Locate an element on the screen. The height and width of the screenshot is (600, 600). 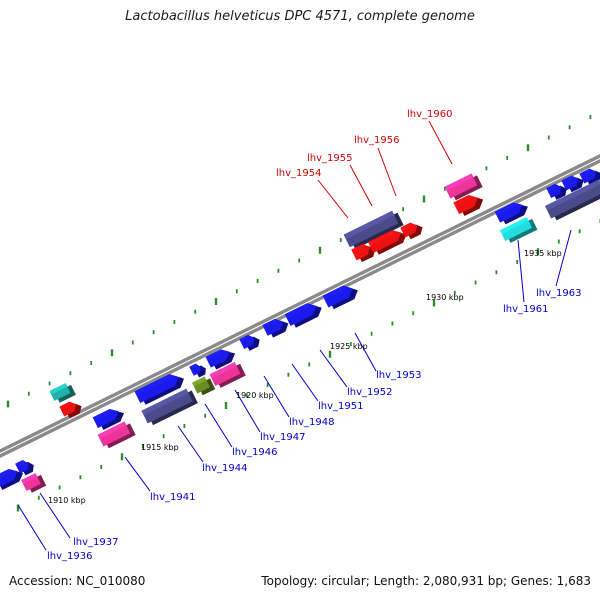
gene-blue-1947 is located at coordinates (221, 358).